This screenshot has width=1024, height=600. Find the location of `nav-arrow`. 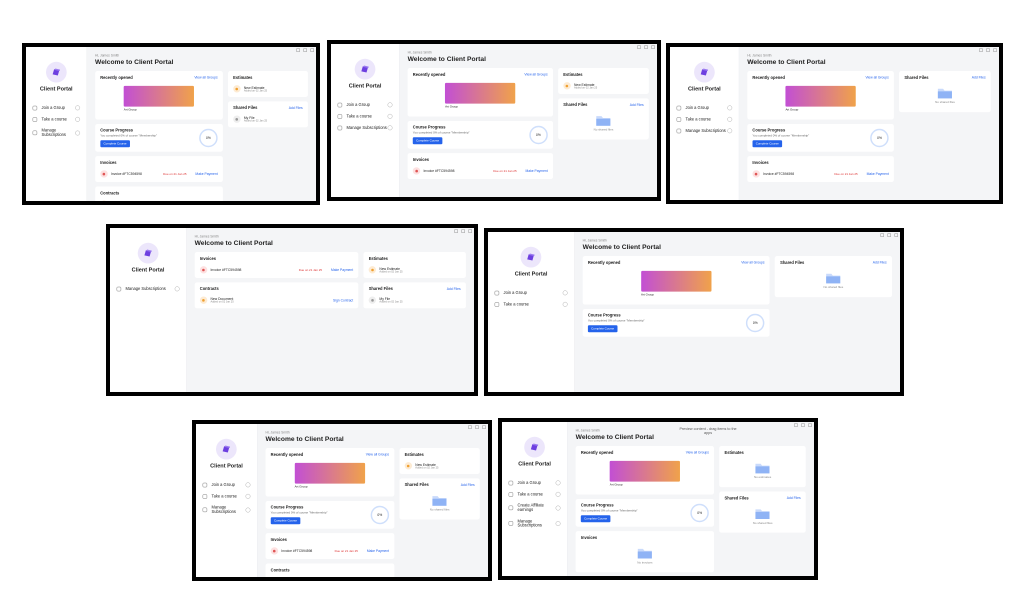

nav-arrow is located at coordinates (730, 119).